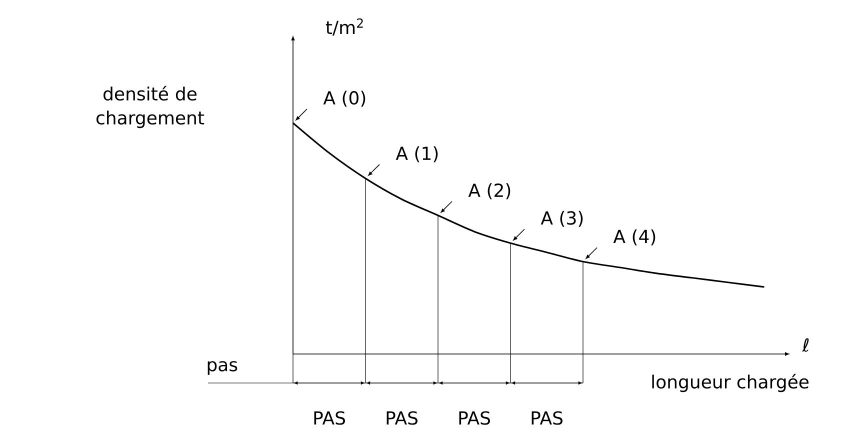 The image size is (856, 431). What do you see at coordinates (344, 98) in the screenshot?
I see `text: A (0)` at bounding box center [344, 98].